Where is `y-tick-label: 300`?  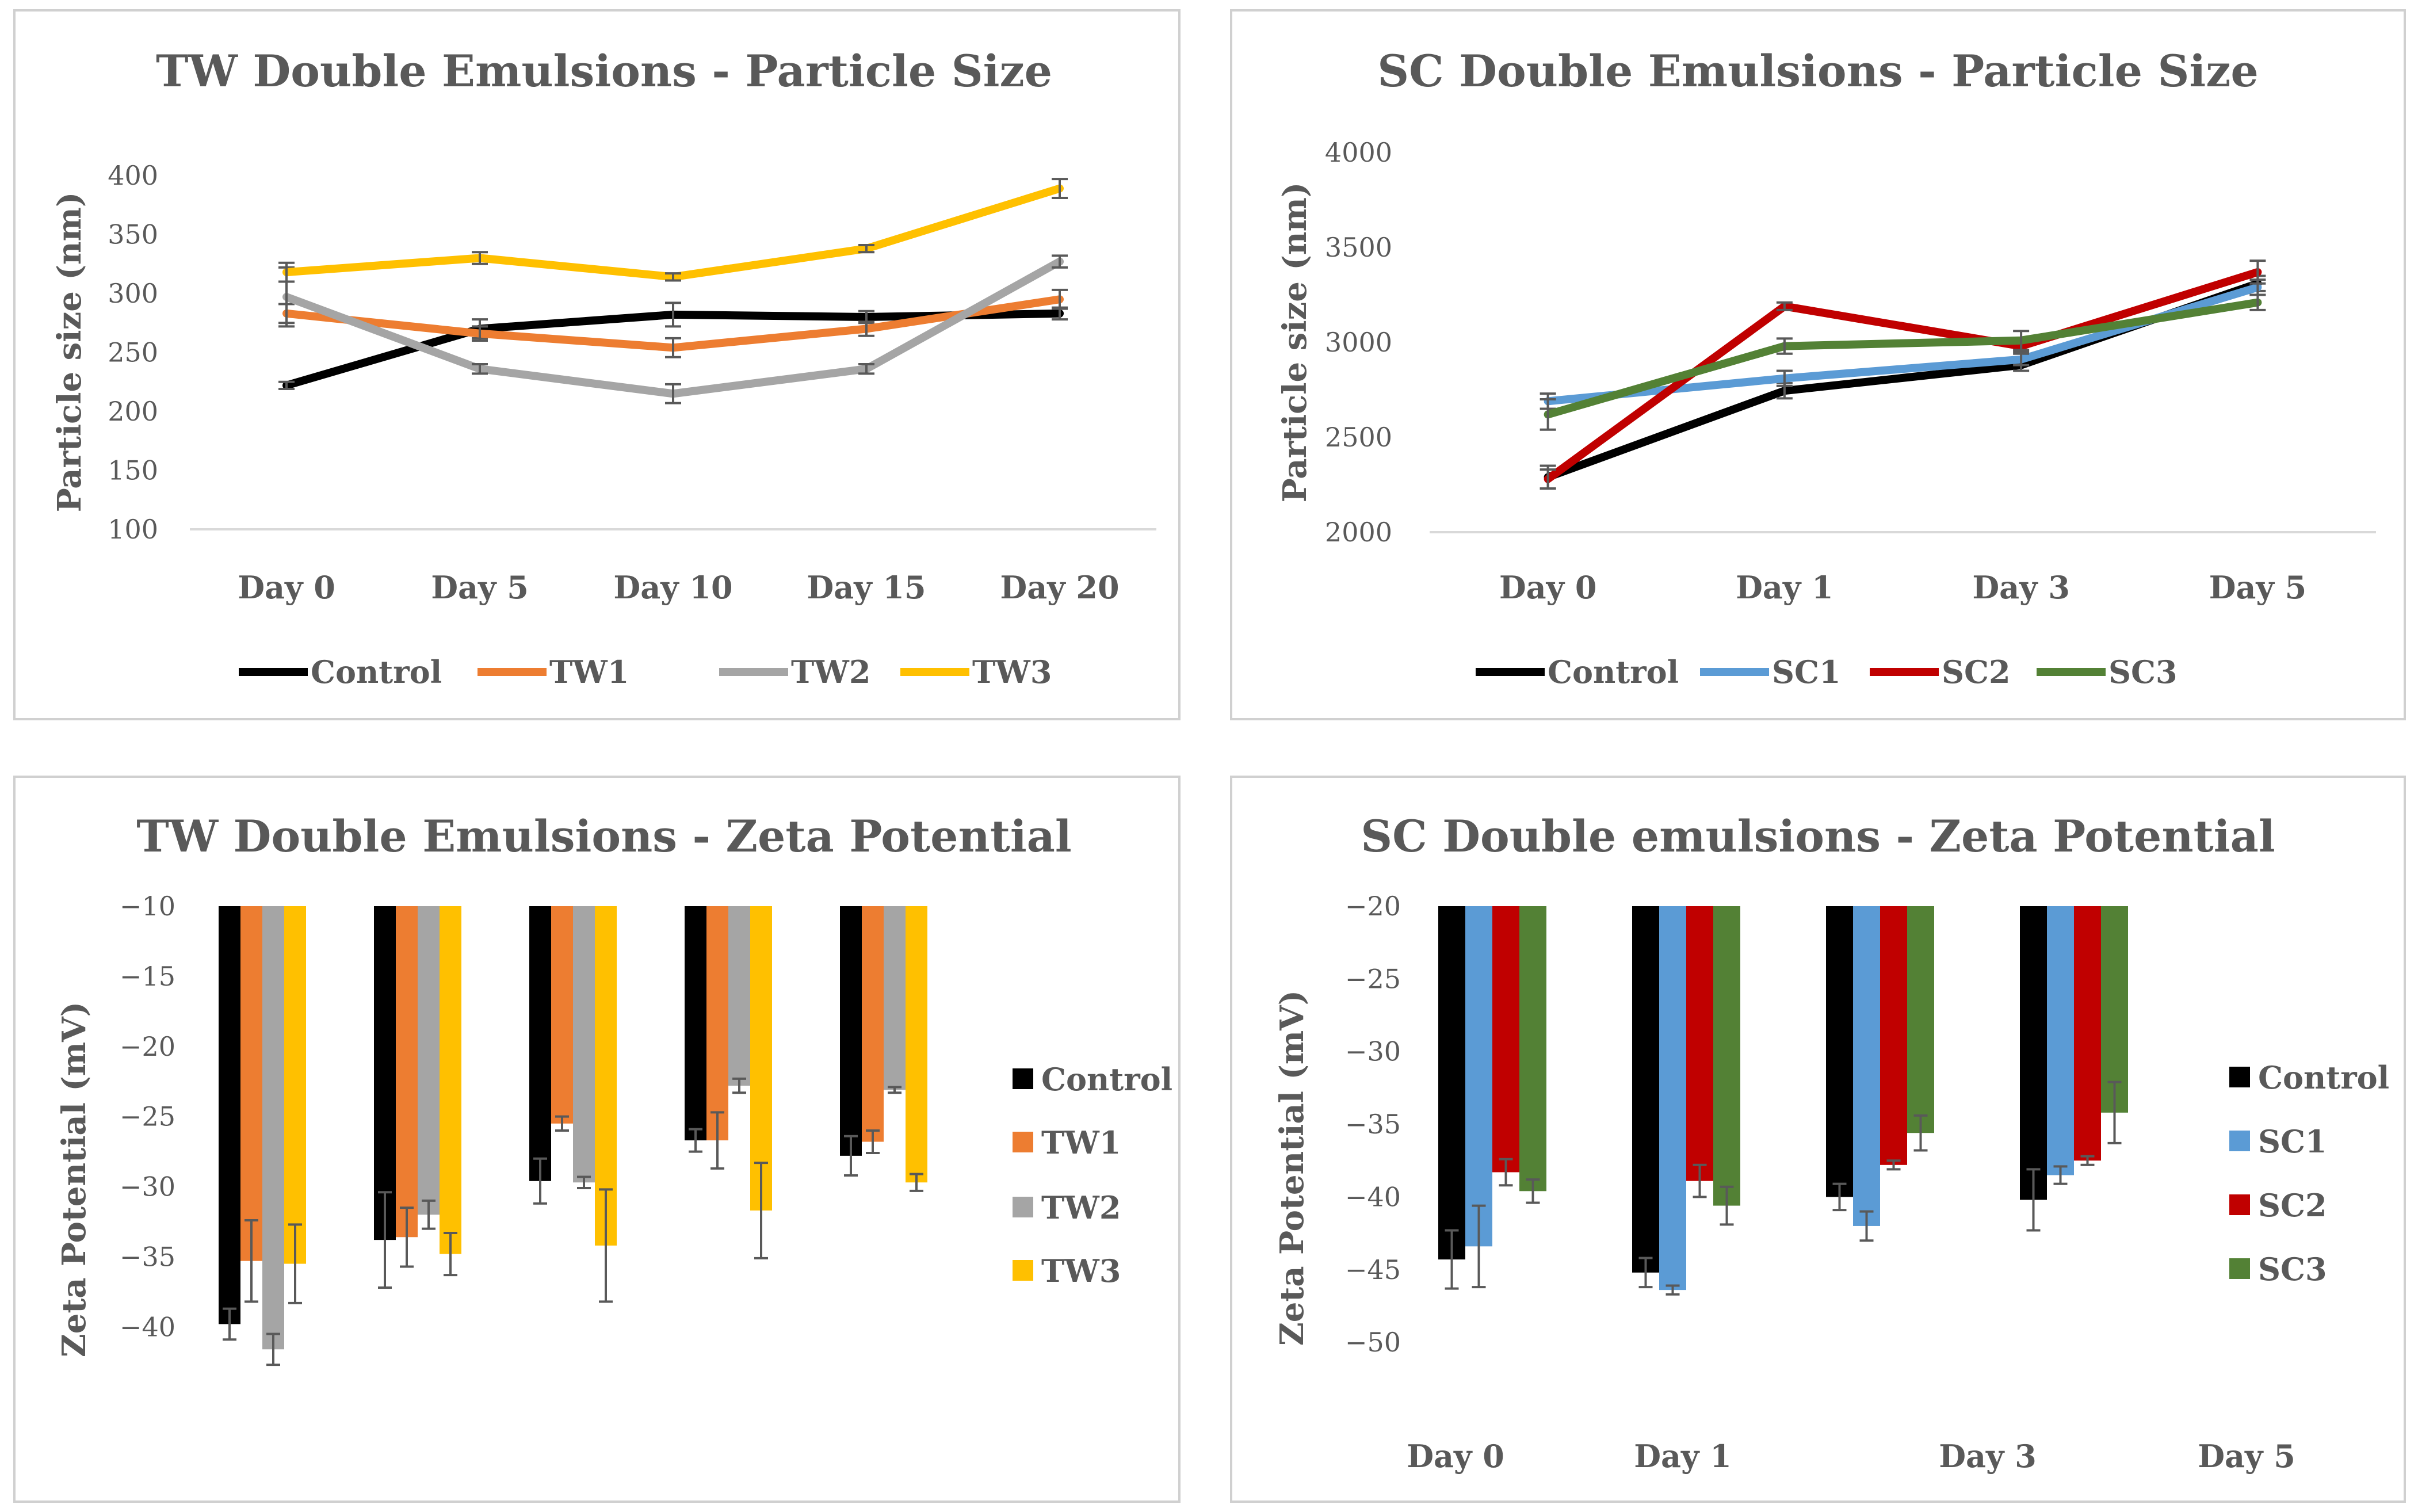 y-tick-label: 300 is located at coordinates (133, 293).